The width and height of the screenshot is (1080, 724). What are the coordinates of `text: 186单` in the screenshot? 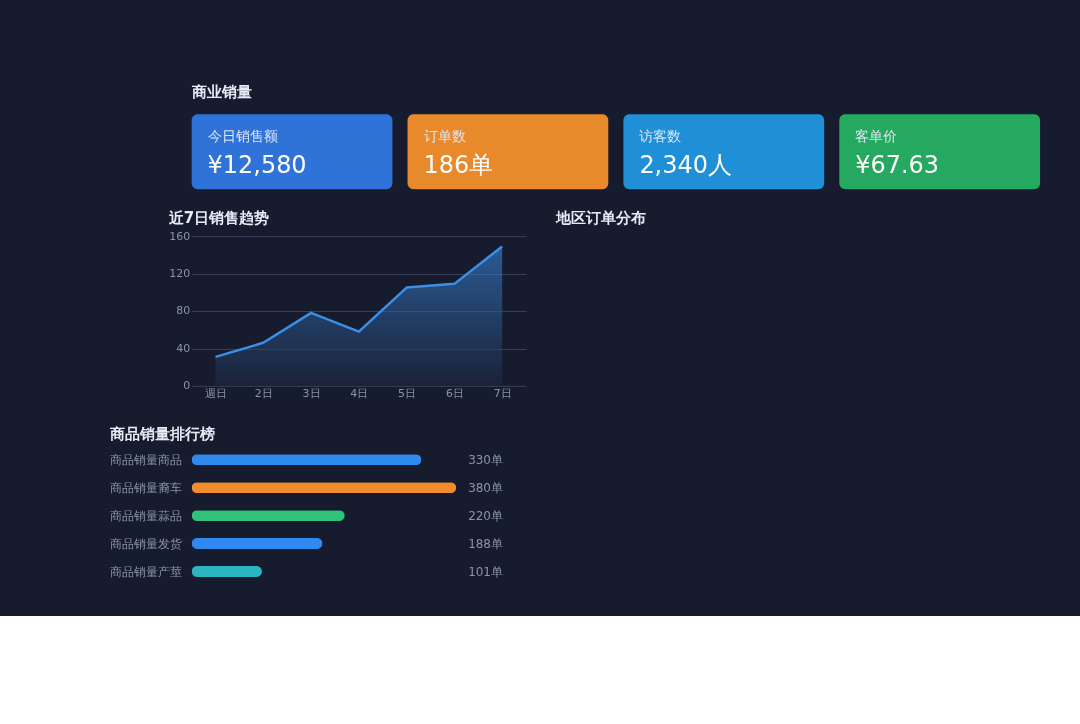 It's located at (458, 165).